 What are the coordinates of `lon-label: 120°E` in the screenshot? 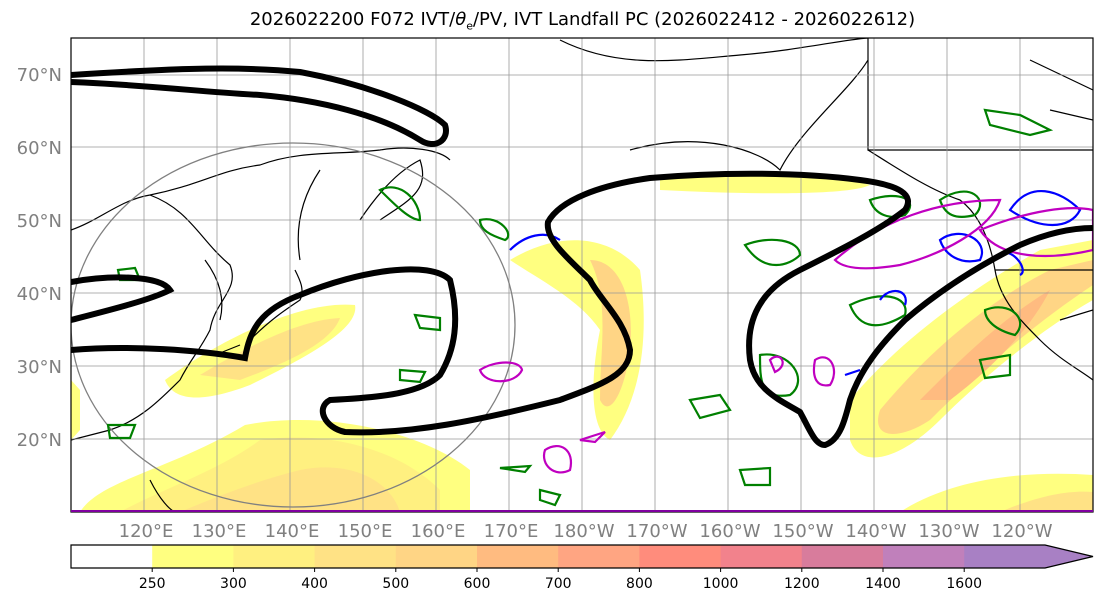 It's located at (146, 531).